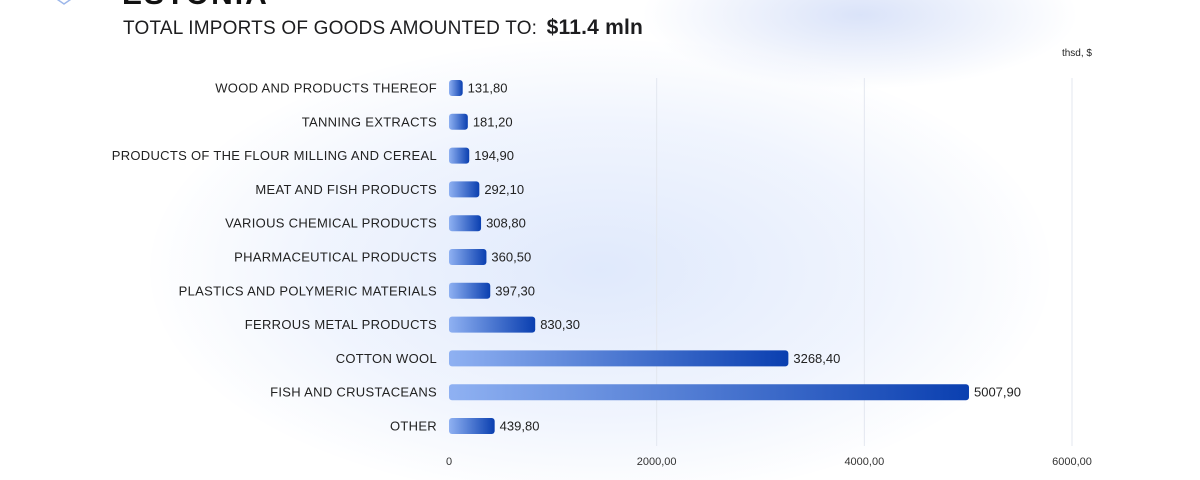 Image resolution: width=1200 pixels, height=480 pixels. Describe the element at coordinates (494, 155) in the screenshot. I see `value-label: 194,90` at that location.